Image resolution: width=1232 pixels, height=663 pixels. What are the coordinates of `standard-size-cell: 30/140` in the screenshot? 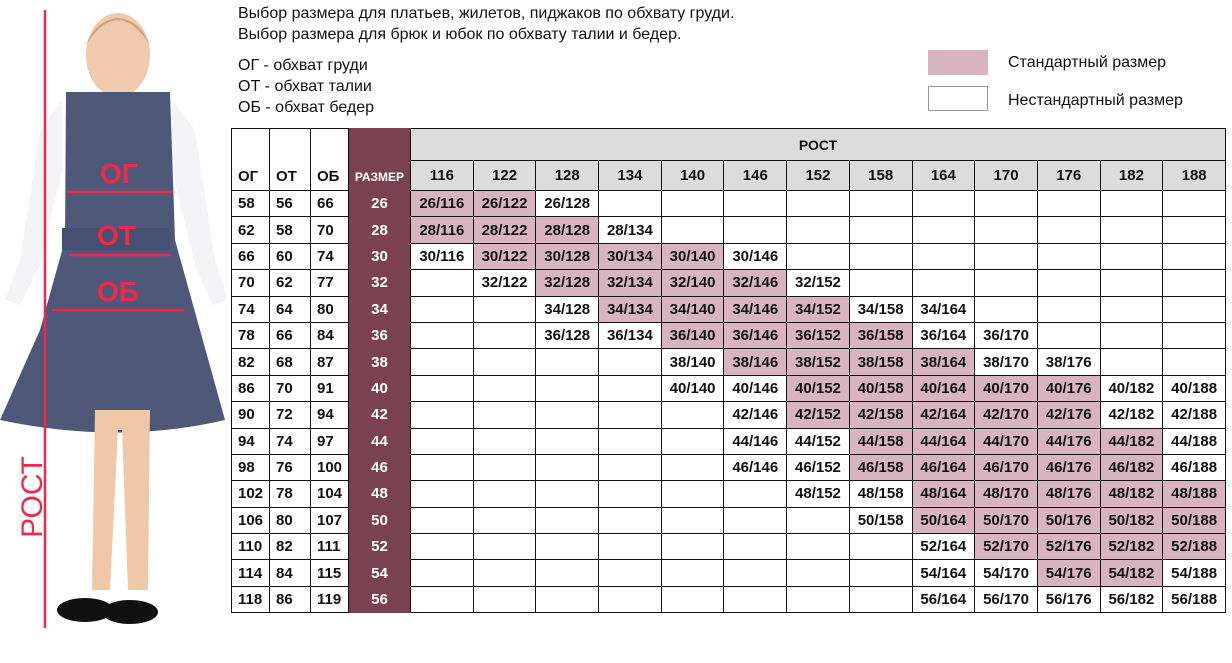 It's located at (692, 256).